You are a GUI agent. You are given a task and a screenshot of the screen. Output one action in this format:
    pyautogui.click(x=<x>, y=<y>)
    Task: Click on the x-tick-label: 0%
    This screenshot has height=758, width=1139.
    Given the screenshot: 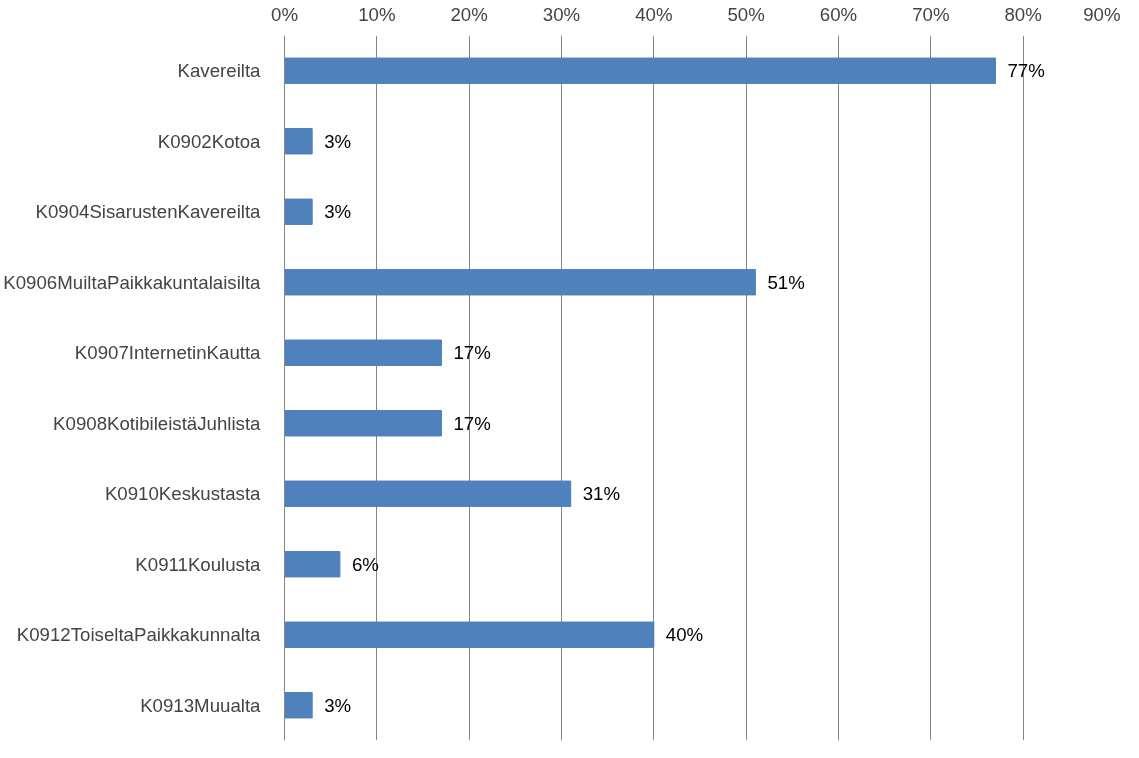 What is the action you would take?
    pyautogui.click(x=284, y=14)
    